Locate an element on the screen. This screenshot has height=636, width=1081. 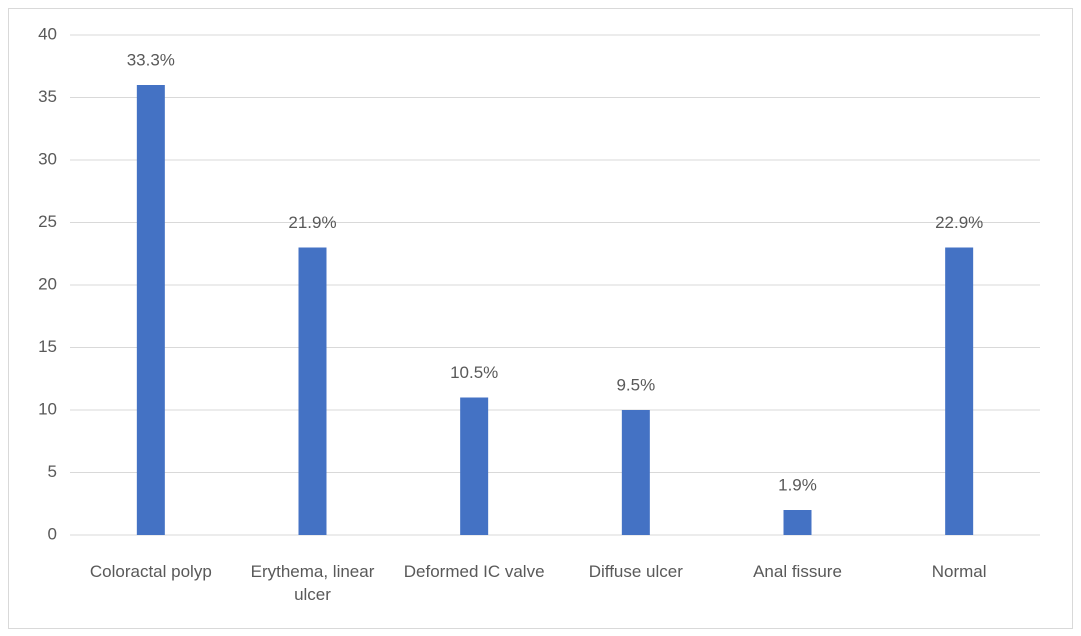
x-tick-label: Diffuse ulcer is located at coordinates (635, 571).